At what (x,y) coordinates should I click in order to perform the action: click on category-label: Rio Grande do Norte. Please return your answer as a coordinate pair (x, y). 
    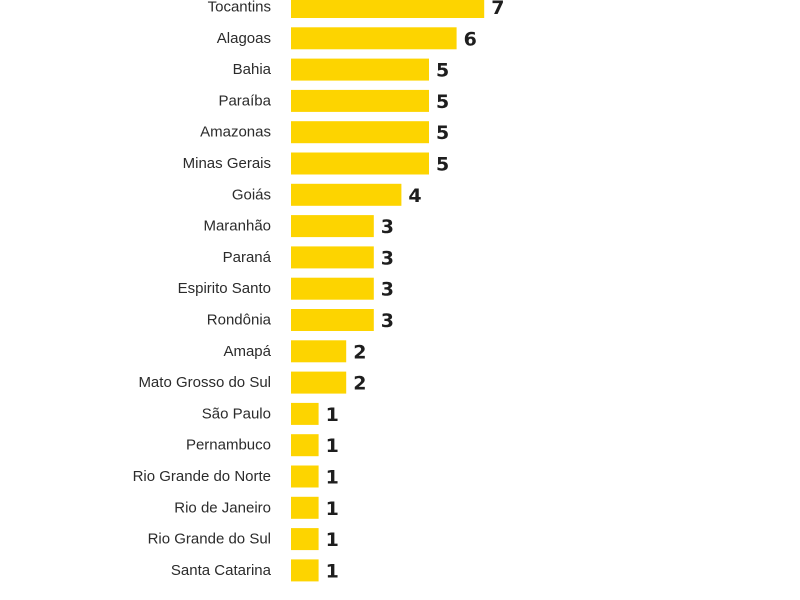
    Looking at the image, I should click on (202, 476).